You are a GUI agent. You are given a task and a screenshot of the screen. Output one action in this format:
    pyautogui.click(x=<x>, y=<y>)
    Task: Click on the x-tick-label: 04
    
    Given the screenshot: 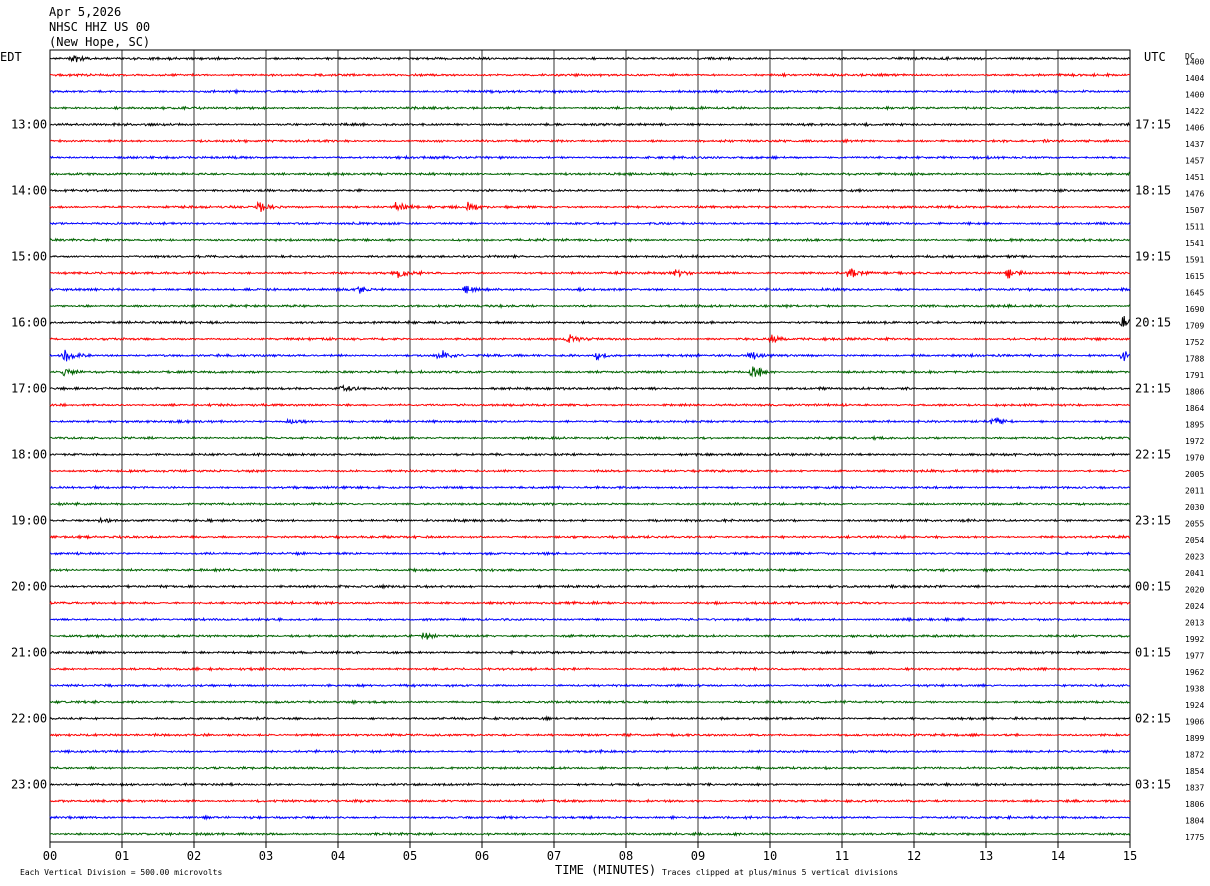 What is the action you would take?
    pyautogui.click(x=338, y=856)
    